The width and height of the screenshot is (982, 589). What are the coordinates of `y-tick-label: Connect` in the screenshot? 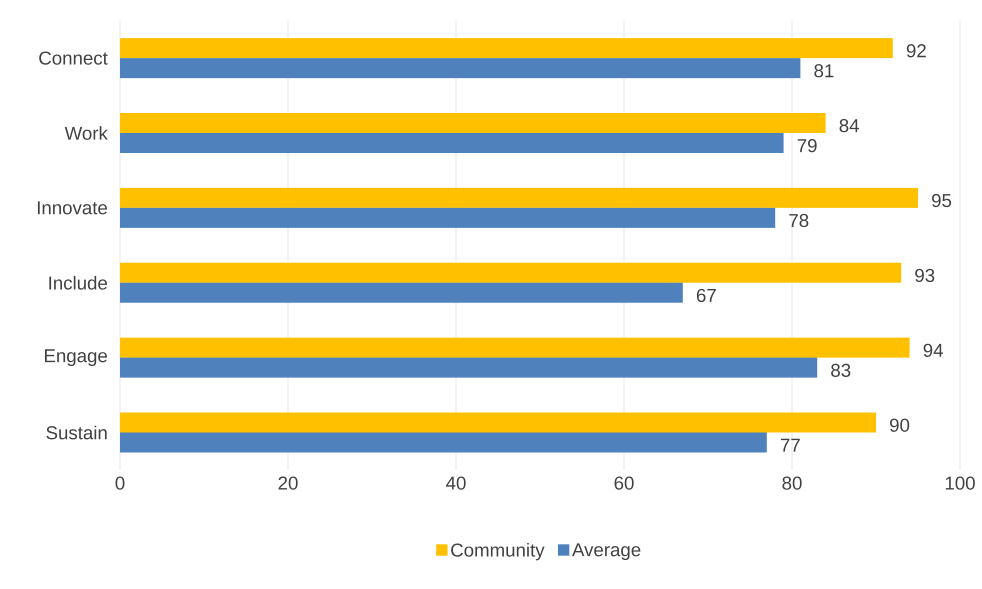 It's located at (73, 58).